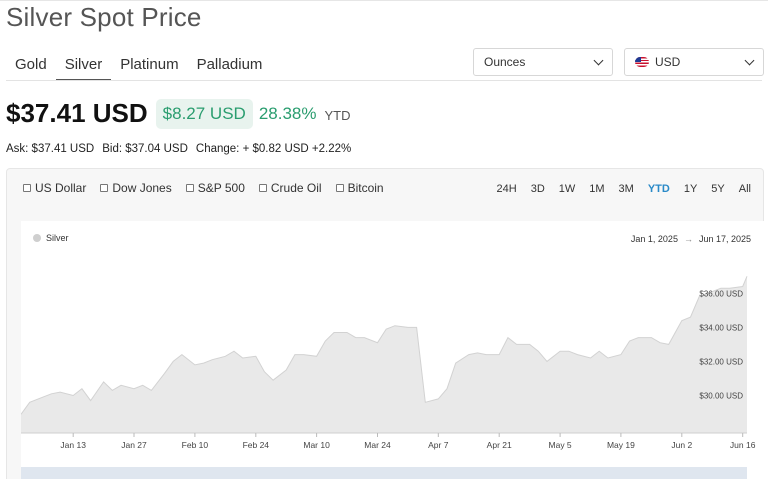 The image size is (768, 479). What do you see at coordinates (136, 188) in the screenshot?
I see `compare-dow-jones: Dow Jones` at bounding box center [136, 188].